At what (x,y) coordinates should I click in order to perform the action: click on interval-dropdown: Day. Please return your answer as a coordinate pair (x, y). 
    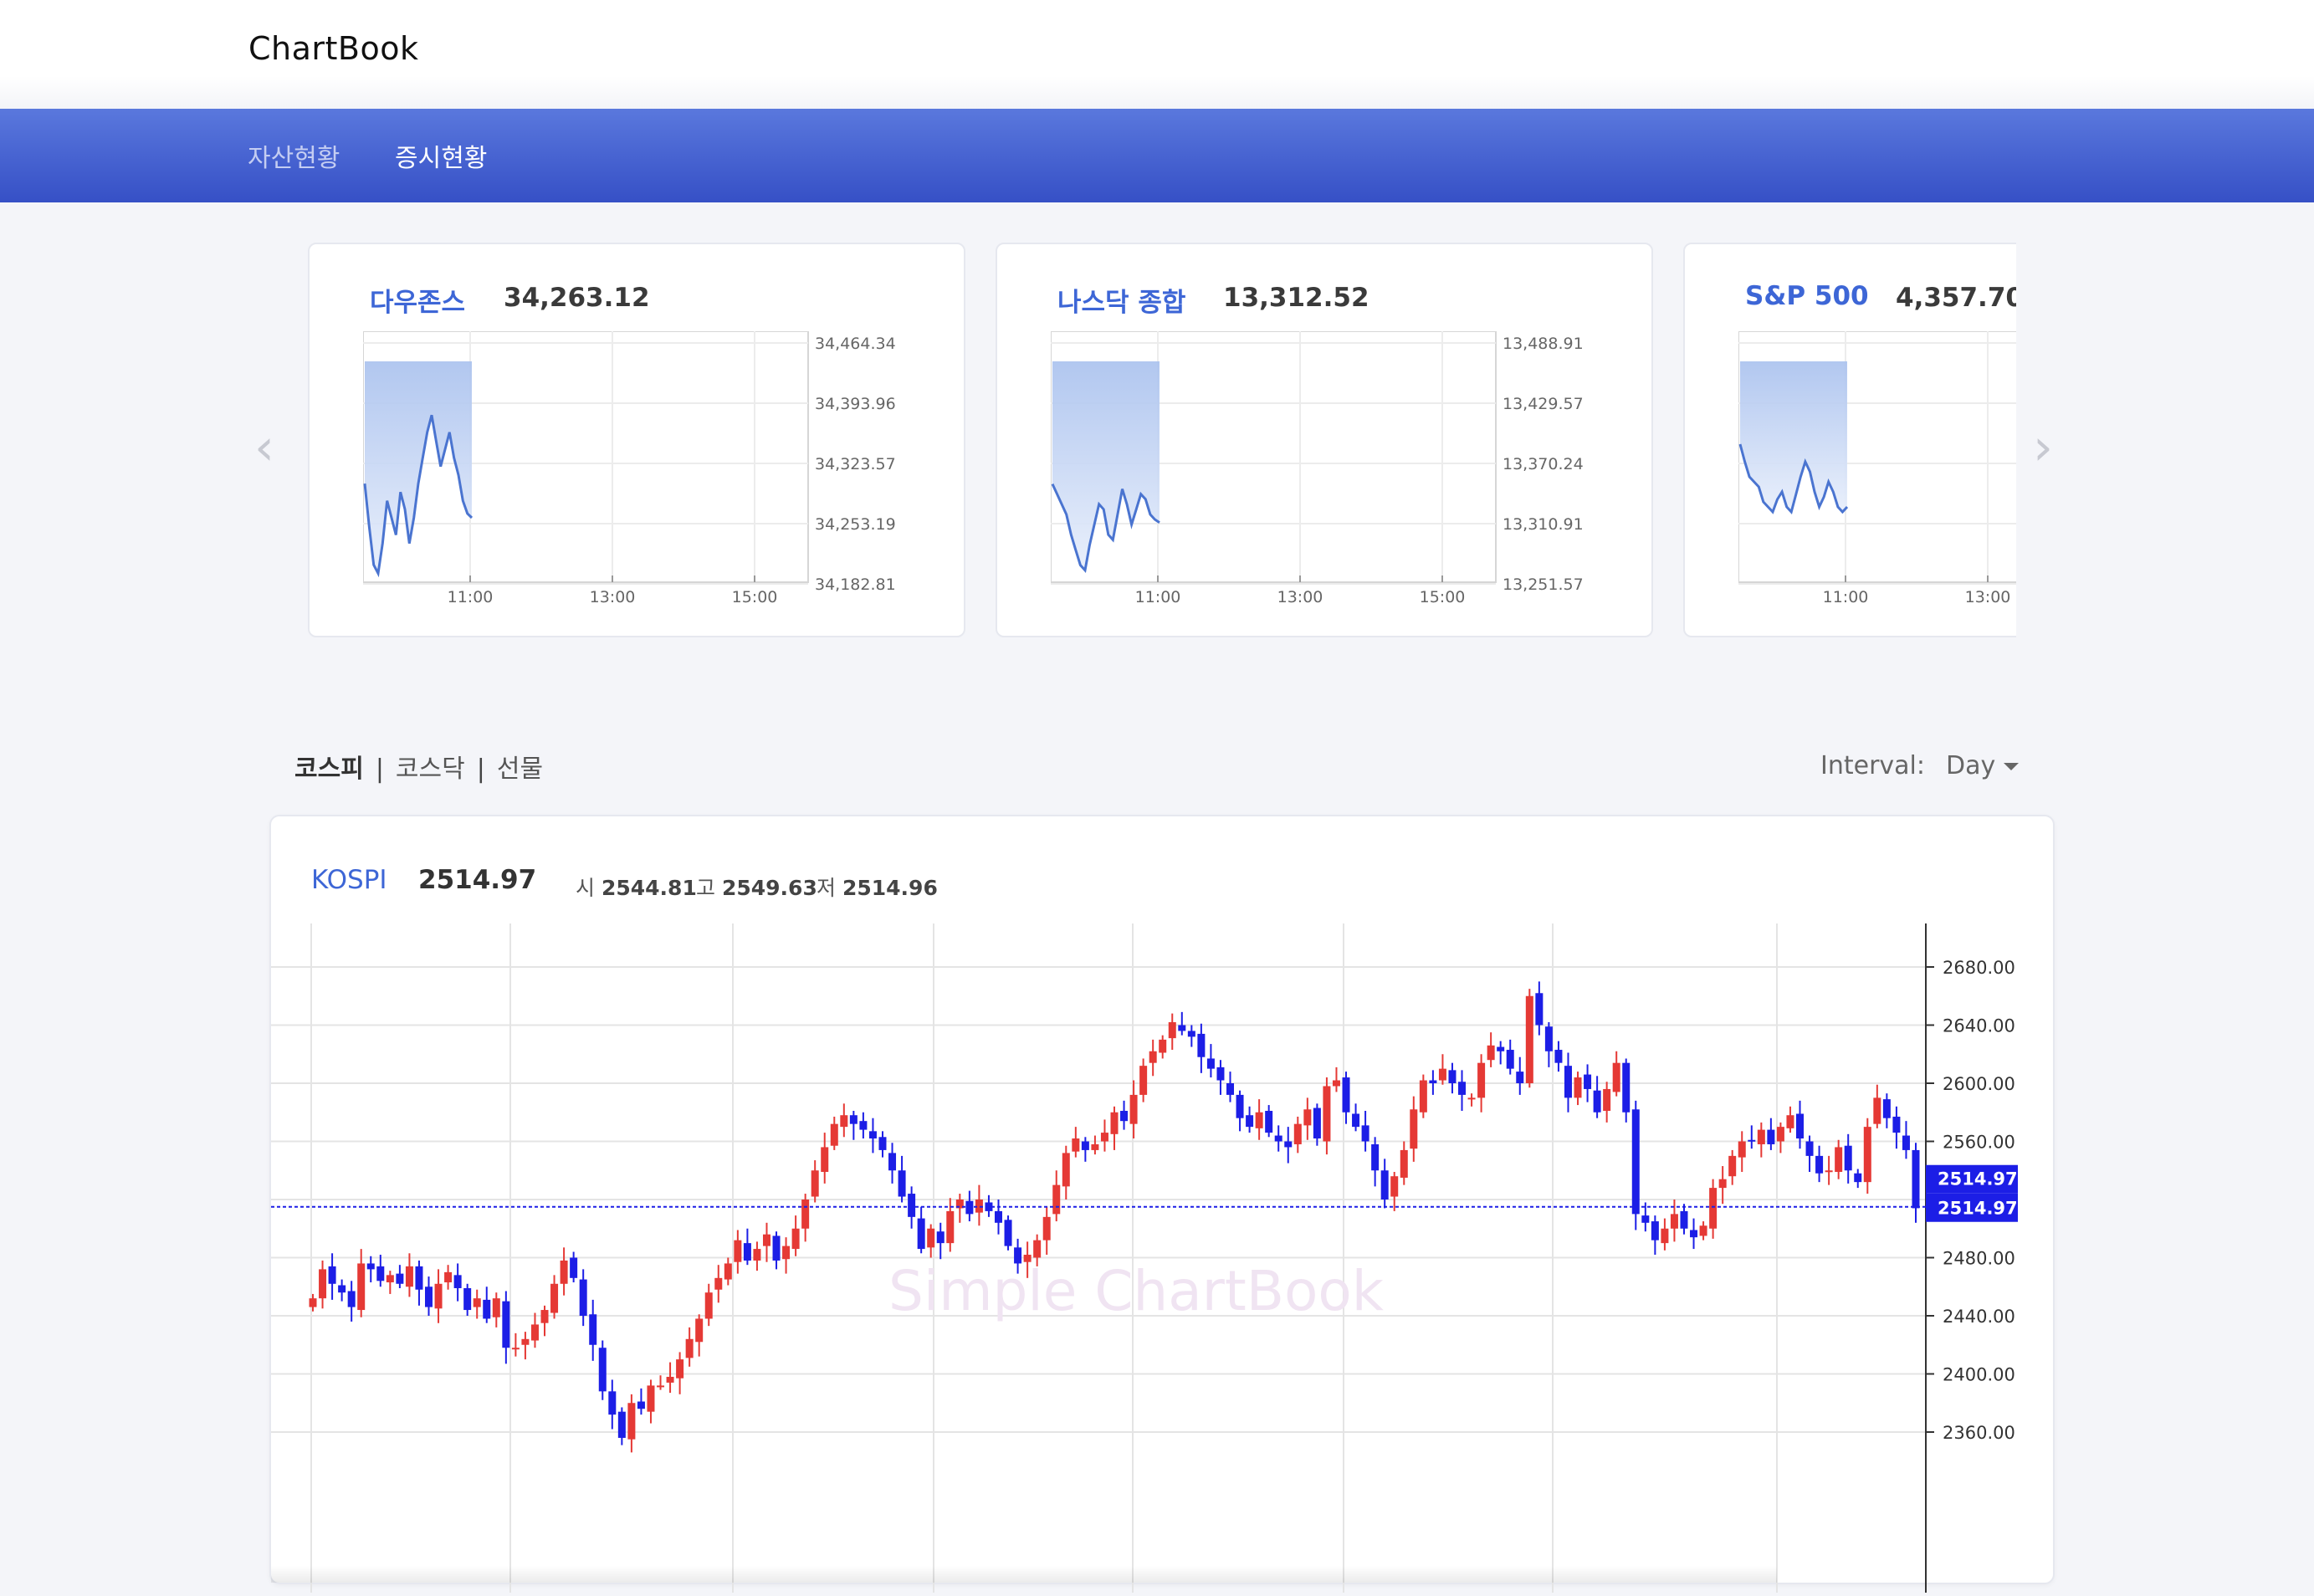
    Looking at the image, I should click on (1983, 765).